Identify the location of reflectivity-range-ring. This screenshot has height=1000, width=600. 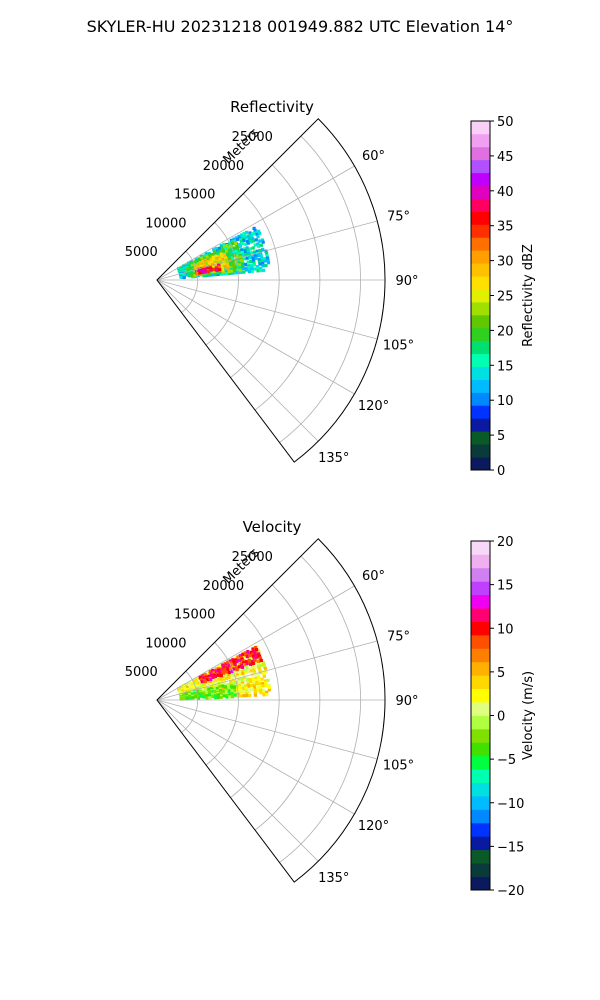
(320, 289).